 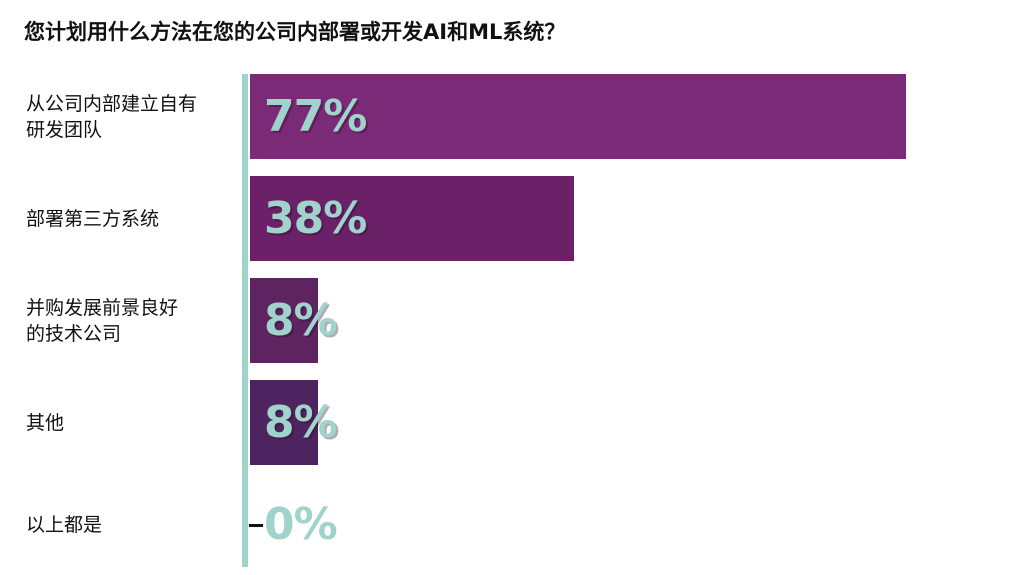 What do you see at coordinates (74, 333) in the screenshot?
I see `category-label-line: 的技术公司` at bounding box center [74, 333].